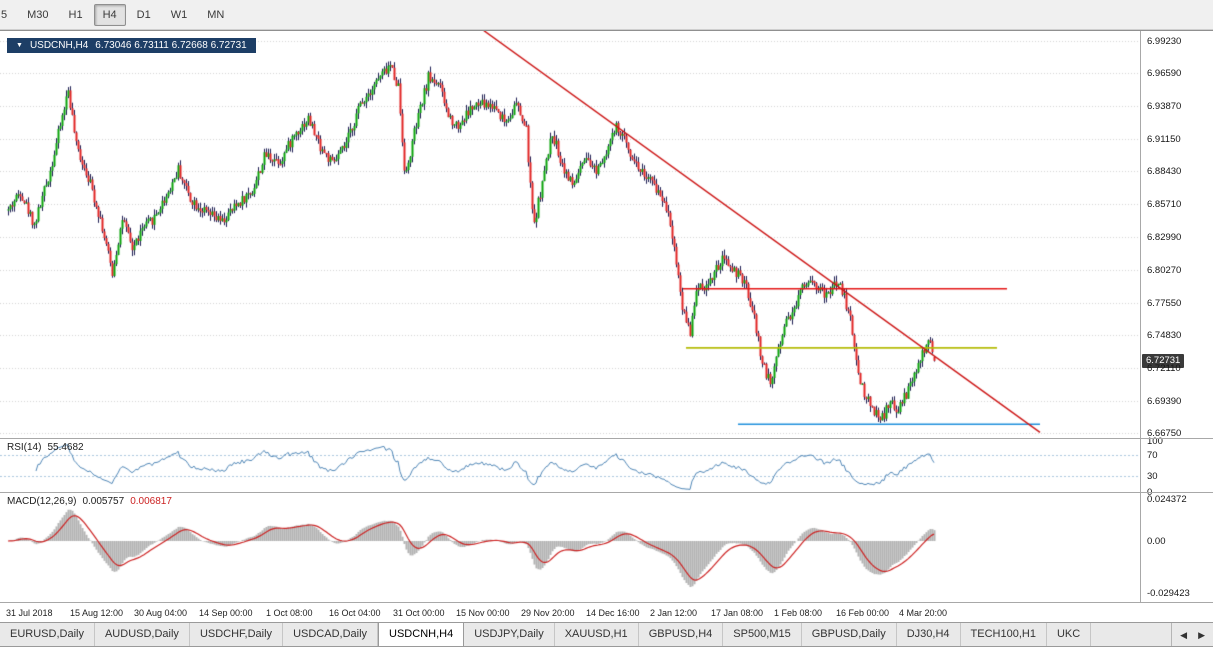  What do you see at coordinates (1156, 541) in the screenshot?
I see `macd-axis-label: 0.00` at bounding box center [1156, 541].